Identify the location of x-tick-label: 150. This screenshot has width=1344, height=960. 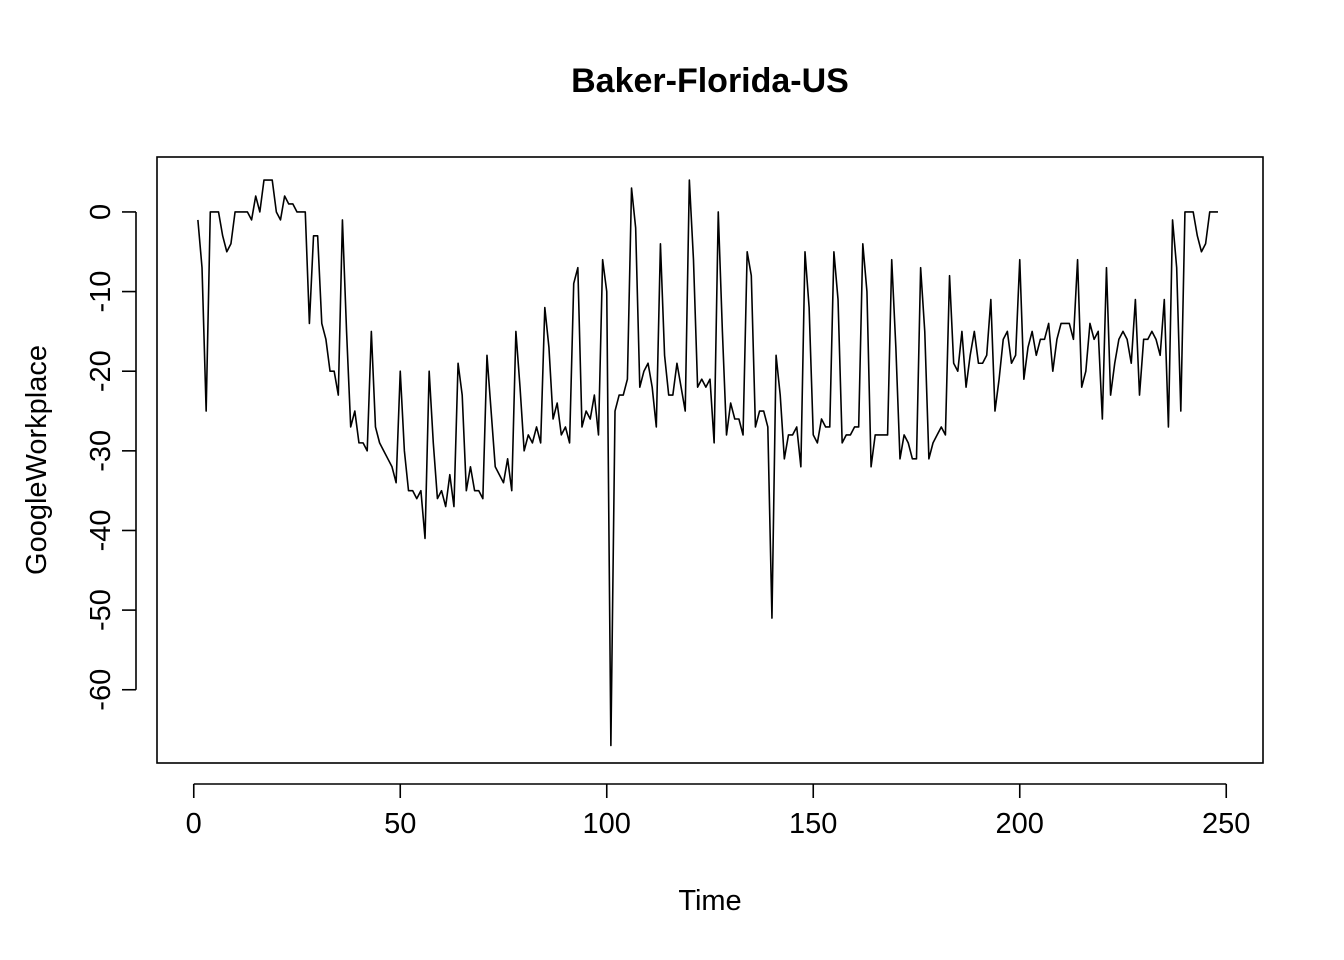
(813, 824).